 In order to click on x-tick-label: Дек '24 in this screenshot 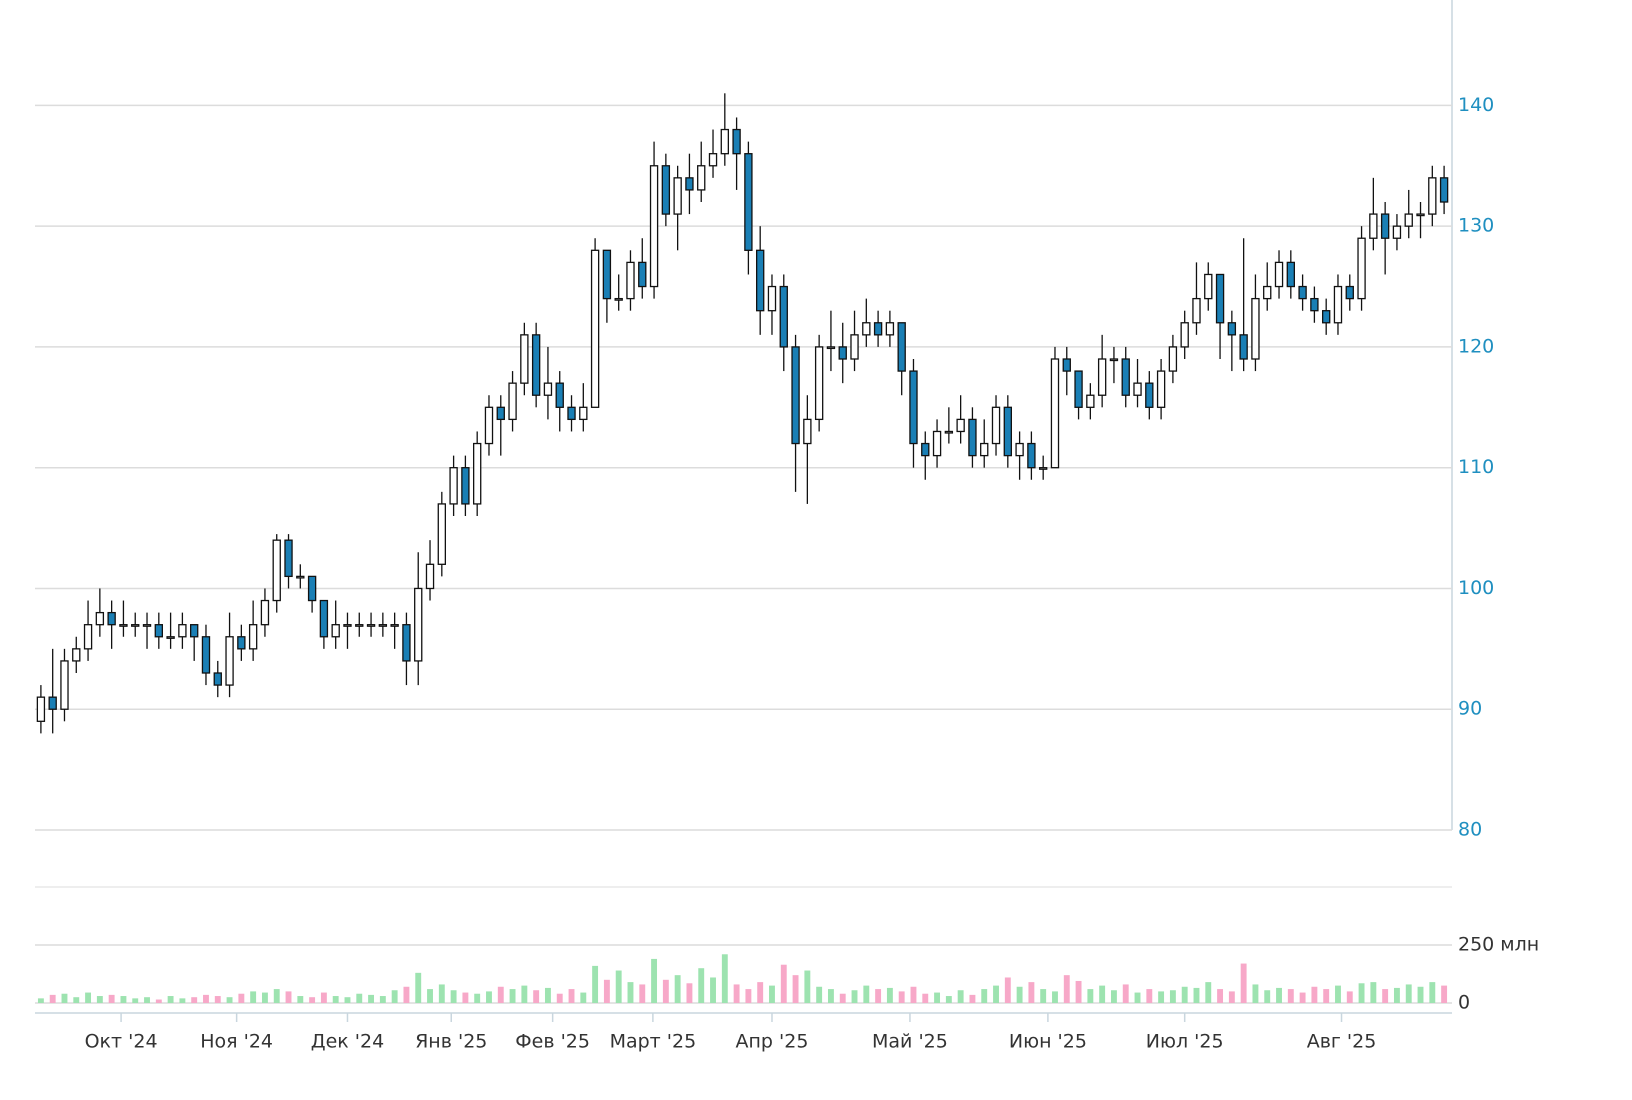, I will do `click(347, 1042)`.